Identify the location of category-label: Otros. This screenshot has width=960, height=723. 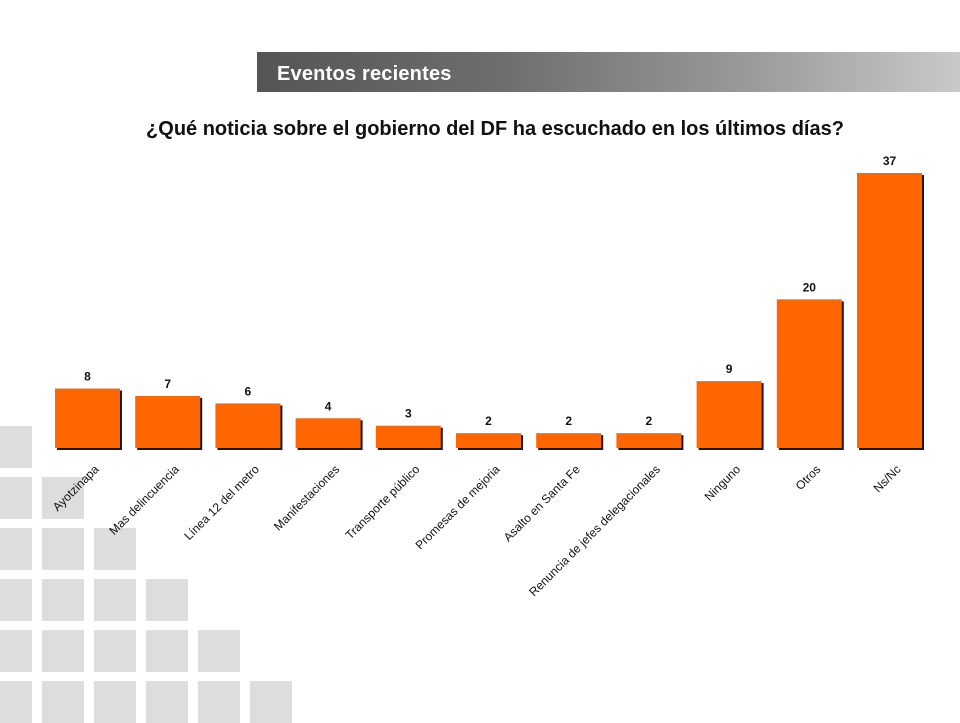
(808, 477).